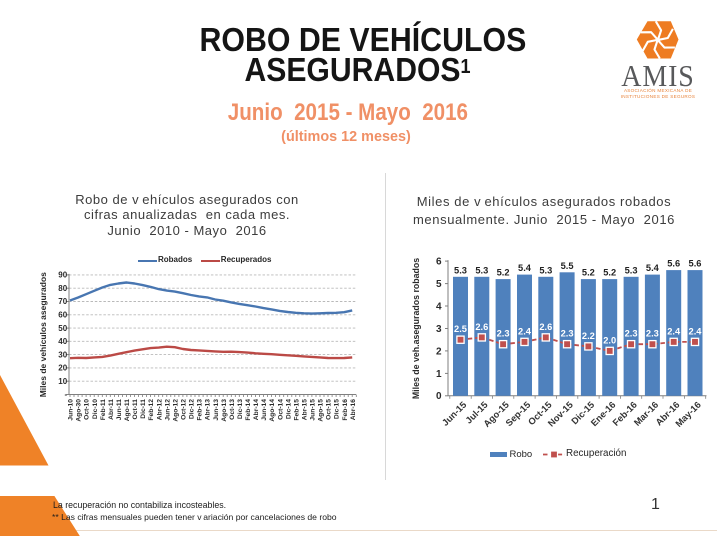  Describe the element at coordinates (248, 410) in the screenshot. I see `svg-text: Feb-14` at that location.